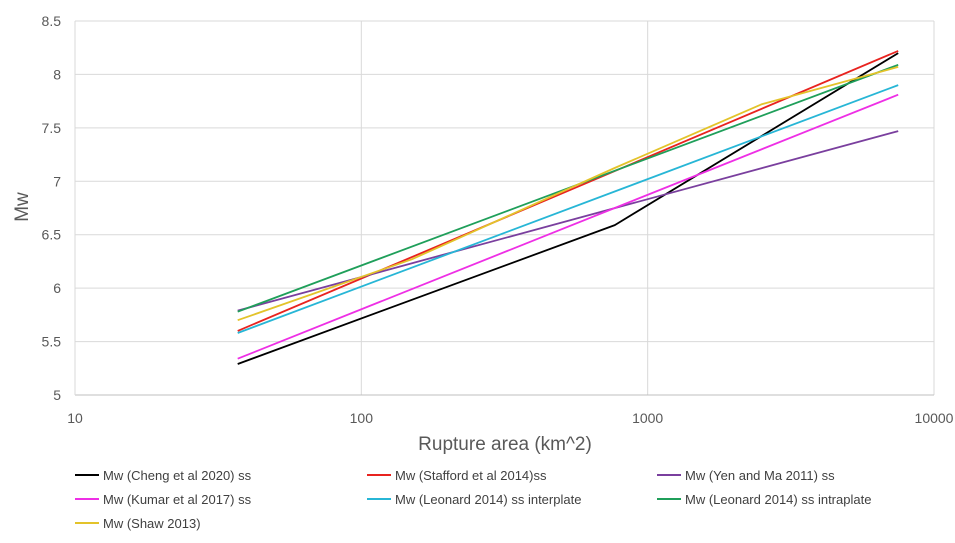  Describe the element at coordinates (52, 21) in the screenshot. I see `y-tick-label: 8.5` at that location.